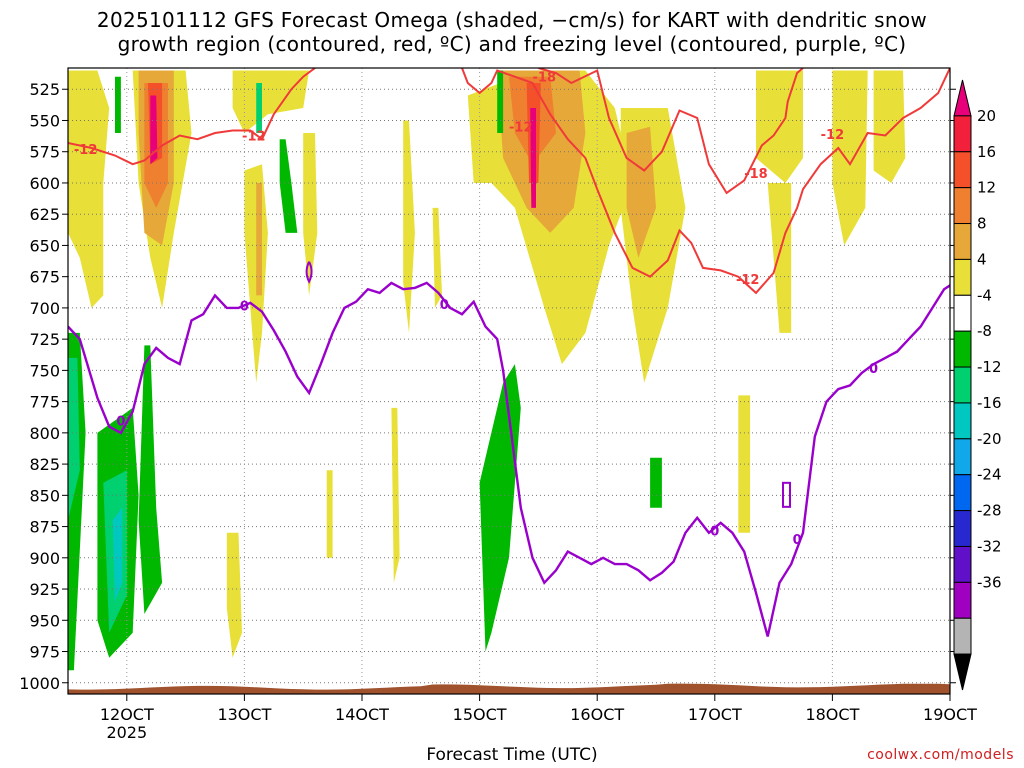 The width and height of the screenshot is (1024, 768). I want to click on y-tick-label: 875, so click(44, 527).